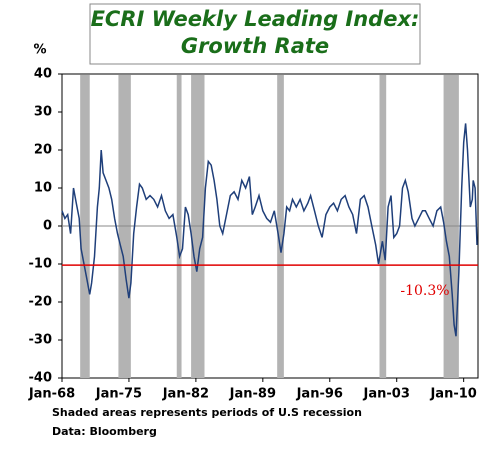 The height and width of the screenshot is (449, 500). What do you see at coordinates (41, 378) in the screenshot?
I see `y-tick-label: -40` at bounding box center [41, 378].